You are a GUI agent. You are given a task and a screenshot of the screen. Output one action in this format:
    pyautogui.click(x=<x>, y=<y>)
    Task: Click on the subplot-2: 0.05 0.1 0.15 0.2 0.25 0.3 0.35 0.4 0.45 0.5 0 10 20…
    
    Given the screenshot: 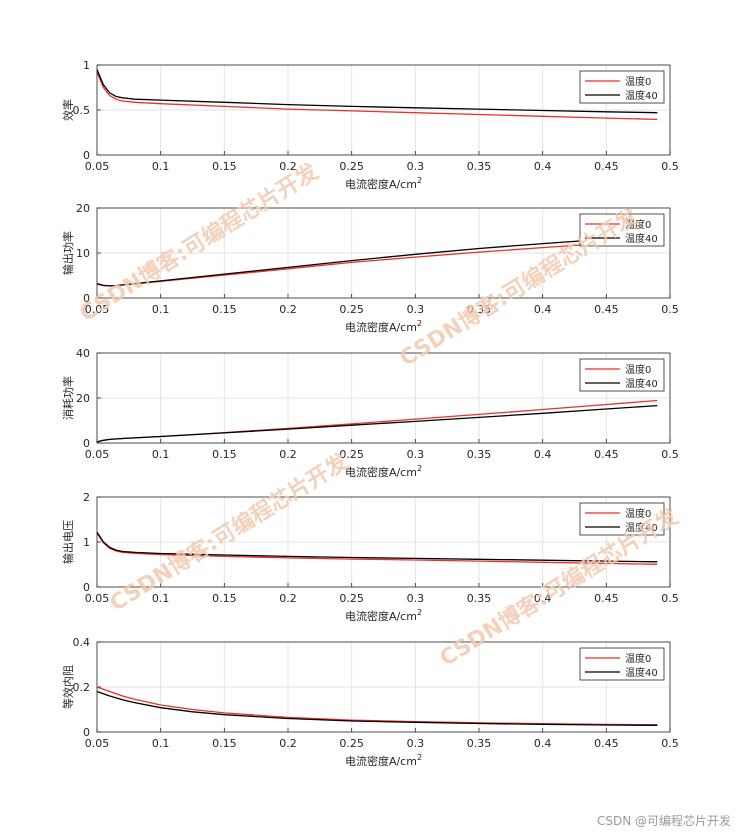 What is the action you would take?
    pyautogui.click(x=370, y=268)
    